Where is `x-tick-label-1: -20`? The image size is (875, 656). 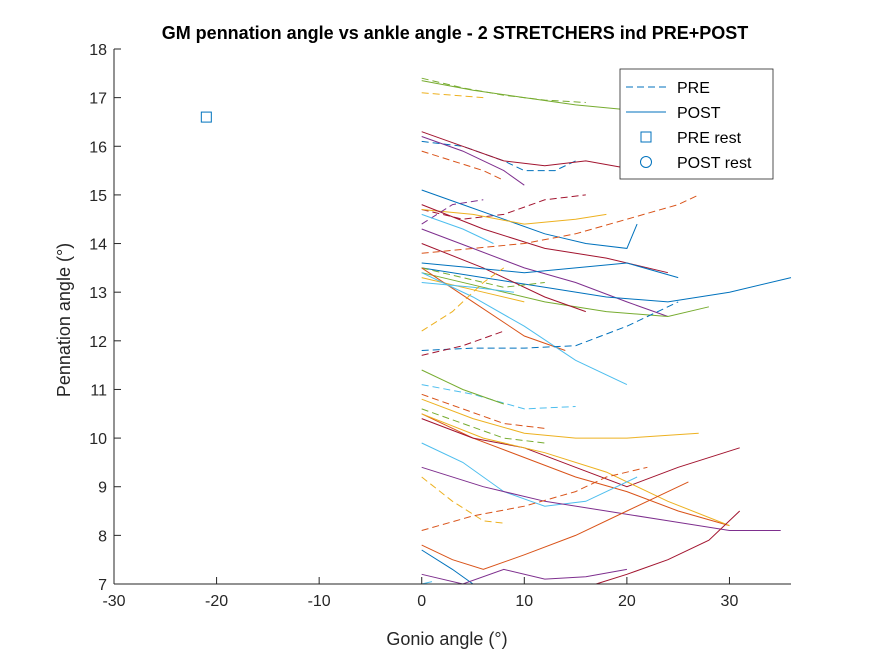
x-tick-label-1: -20 is located at coordinates (216, 601).